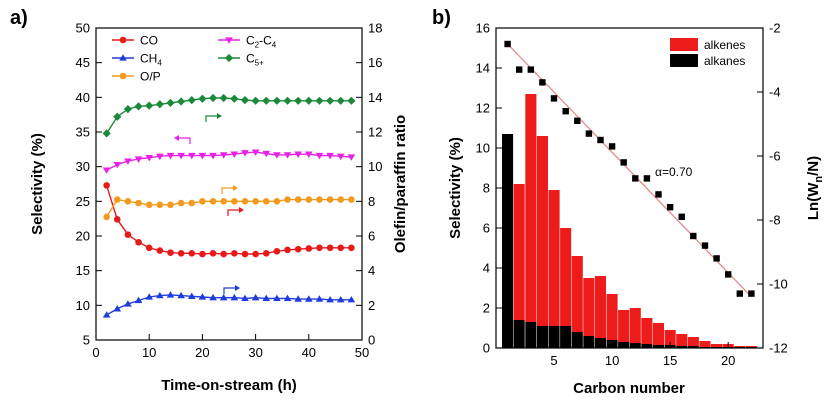 The height and width of the screenshot is (409, 831). What do you see at coordinates (229, 220) in the screenshot?
I see `series-co` at bounding box center [229, 220].